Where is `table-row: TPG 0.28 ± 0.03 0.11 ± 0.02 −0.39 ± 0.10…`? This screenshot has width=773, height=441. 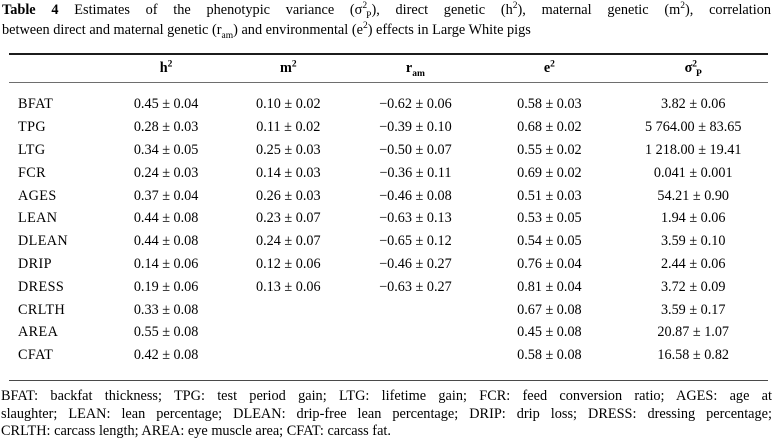 table-row: TPG 0.28 ± 0.03 0.11 ± 0.02 −0.39 ± 0.10… is located at coordinates (388, 127).